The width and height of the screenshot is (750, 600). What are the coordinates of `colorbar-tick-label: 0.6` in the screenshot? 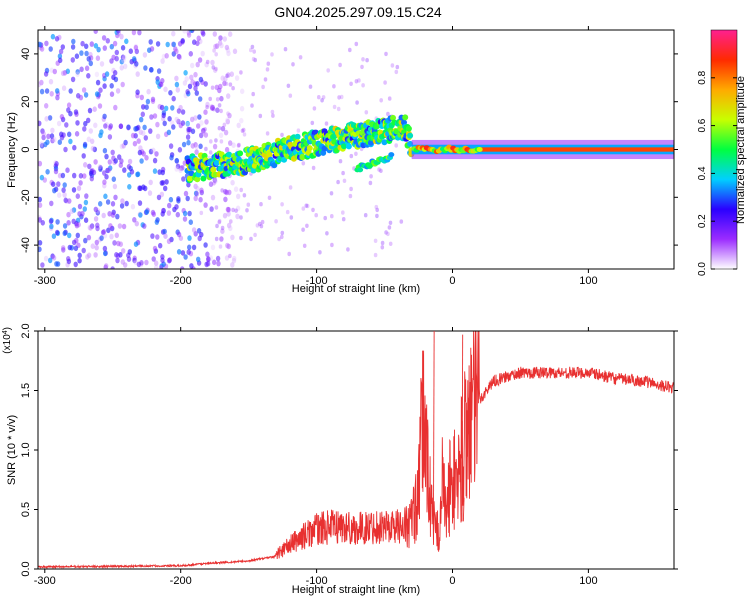 It's located at (702, 125).